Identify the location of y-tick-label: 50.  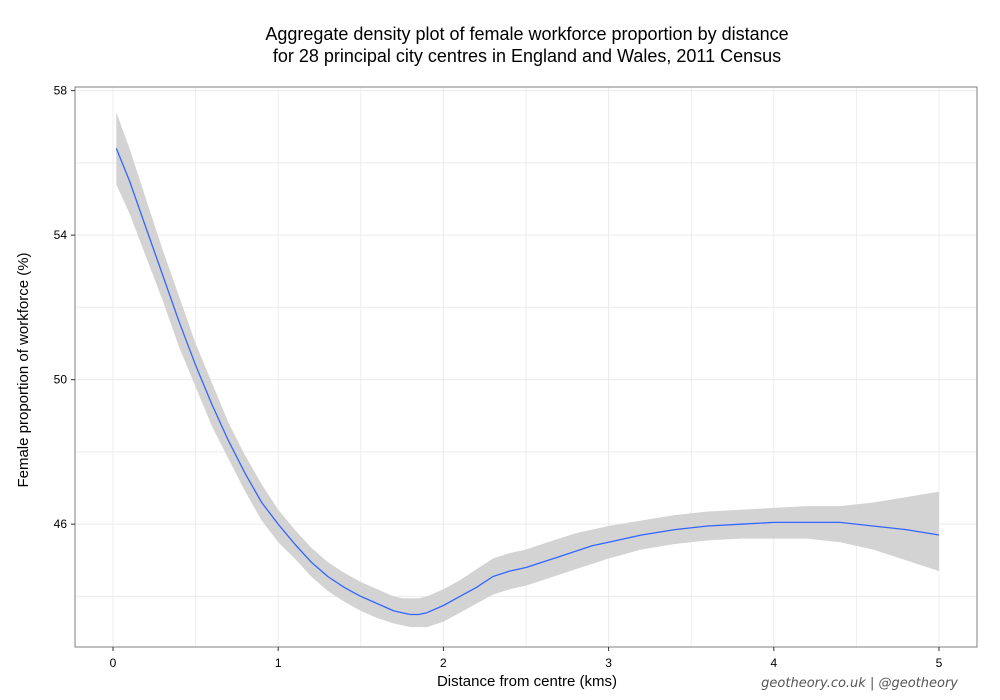
(61, 380).